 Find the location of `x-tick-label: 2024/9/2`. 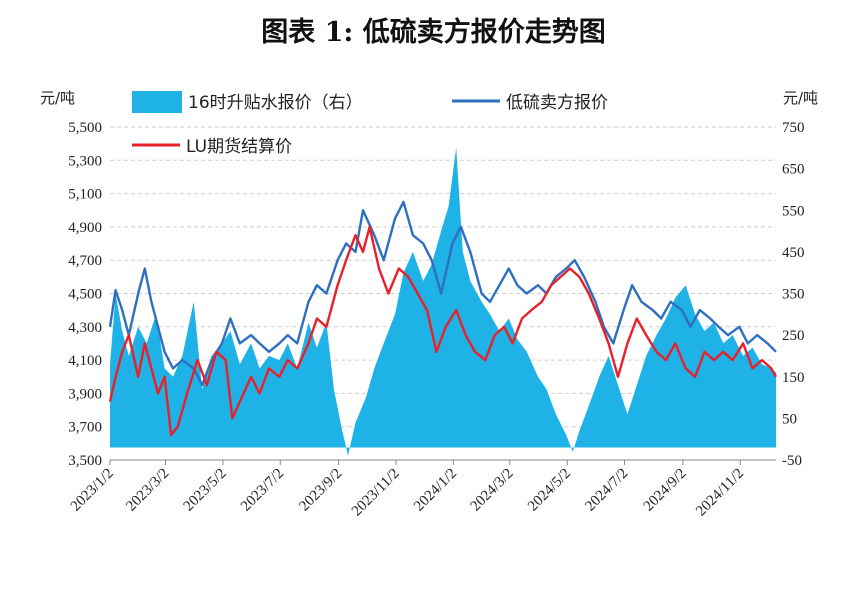

x-tick-label: 2024/9/2 is located at coordinates (665, 490).